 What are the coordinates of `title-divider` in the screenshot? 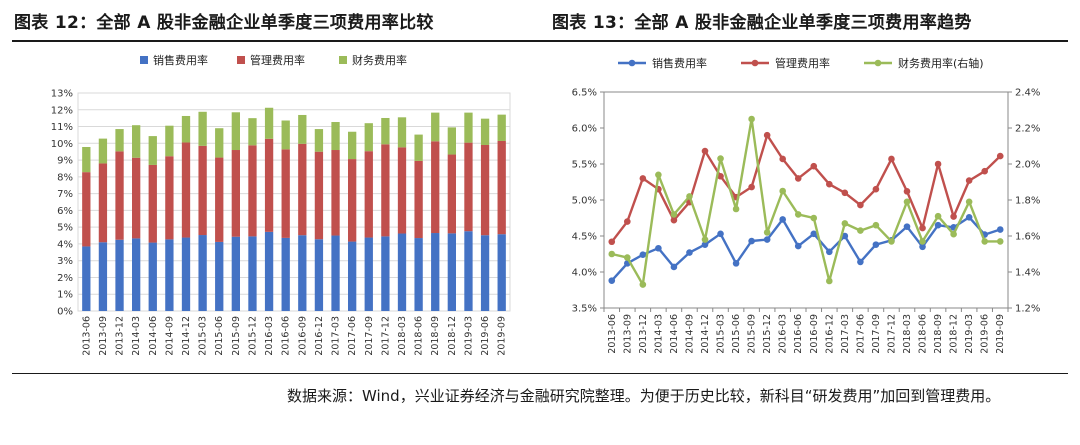 It's located at (540, 41).